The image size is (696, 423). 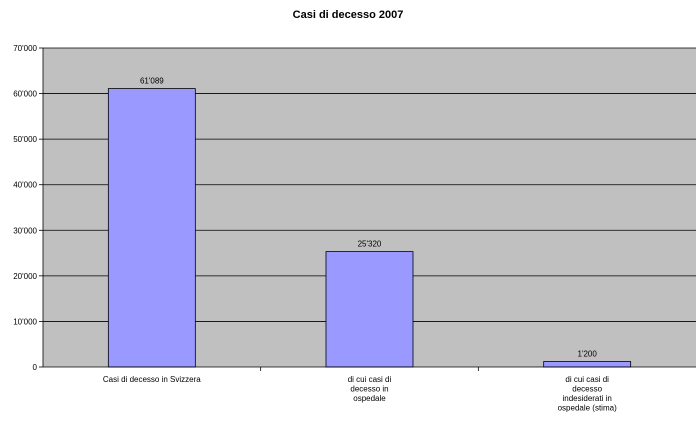 I want to click on category-label: indesiderati in, so click(x=586, y=398).